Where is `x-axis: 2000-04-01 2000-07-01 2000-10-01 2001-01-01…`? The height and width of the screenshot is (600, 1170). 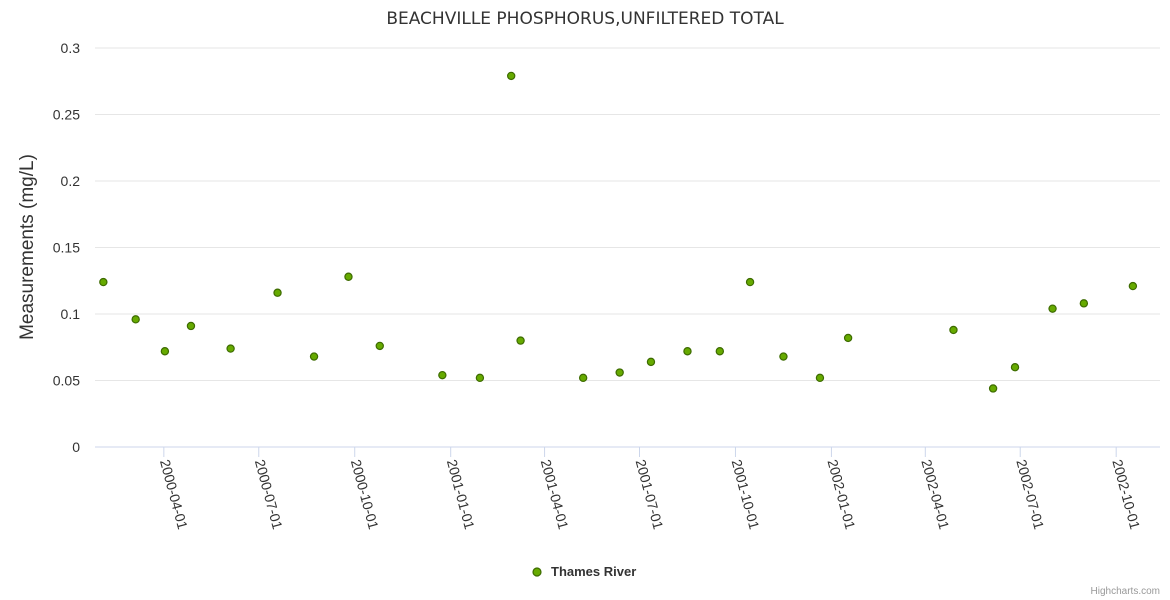 x-axis: 2000-04-01 2000-07-01 2000-10-01 2001-01-01… is located at coordinates (627, 489).